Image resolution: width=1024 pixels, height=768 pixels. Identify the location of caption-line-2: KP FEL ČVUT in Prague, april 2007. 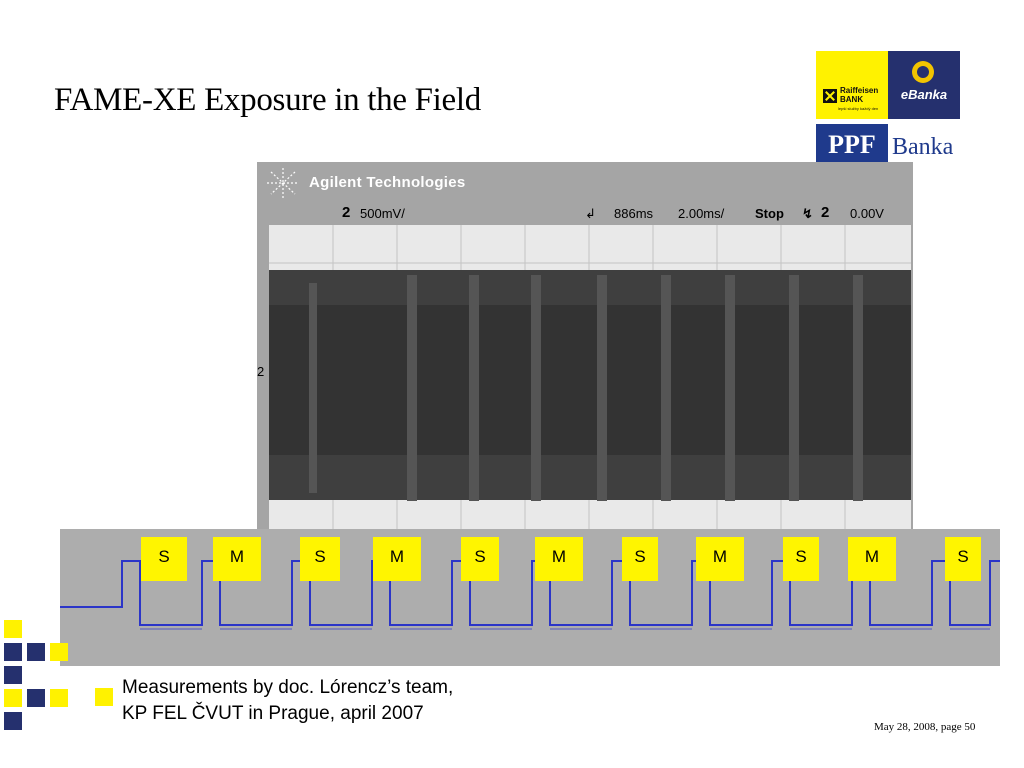
(273, 713).